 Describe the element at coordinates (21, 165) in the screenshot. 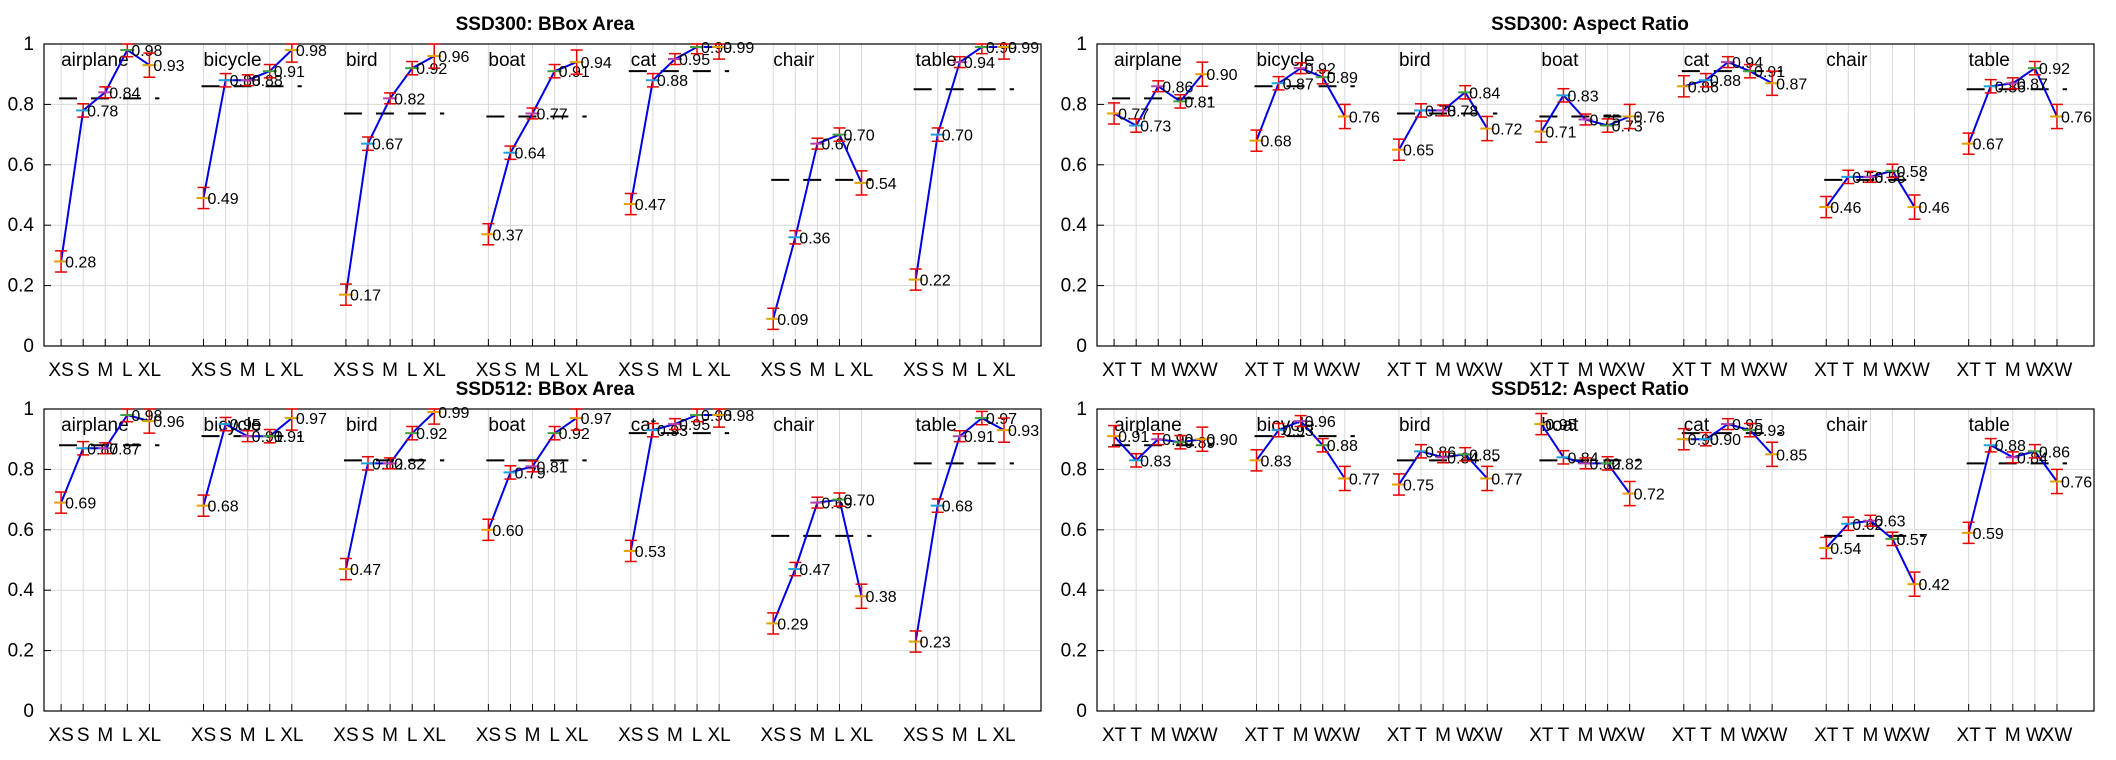

I see `y-tick-label: 0.6` at that location.